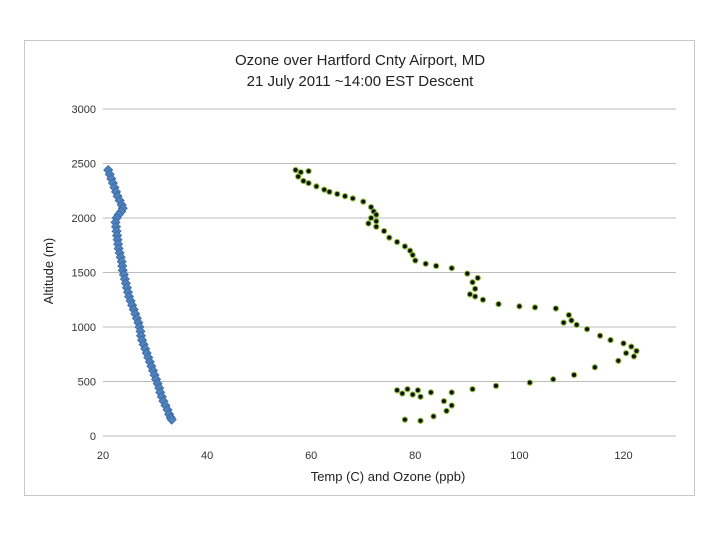 This screenshot has height=540, width=720. What do you see at coordinates (84, 110) in the screenshot?
I see `y-tick-label: 3000` at bounding box center [84, 110].